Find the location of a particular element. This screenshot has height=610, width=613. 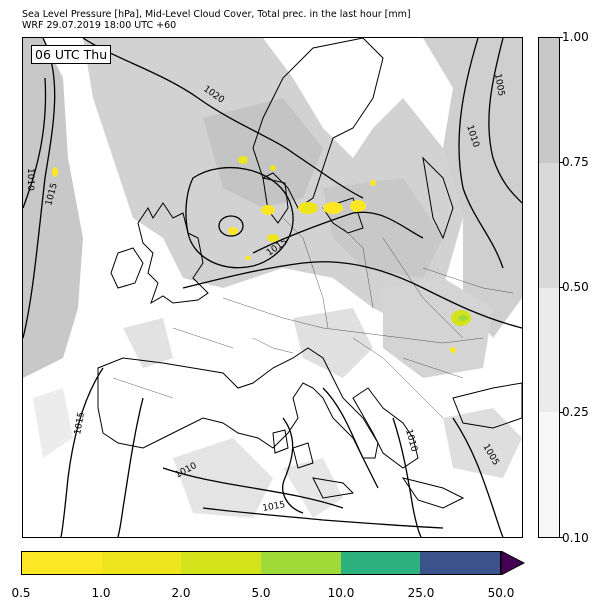

cloud-colorbar-tick: 1.00 is located at coordinates (575, 37).